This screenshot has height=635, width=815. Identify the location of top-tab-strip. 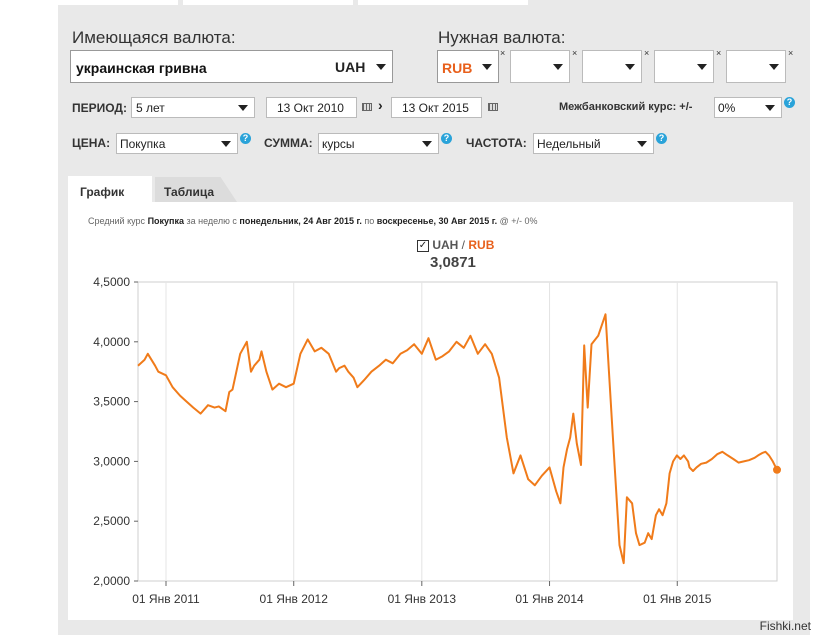
(434, 2).